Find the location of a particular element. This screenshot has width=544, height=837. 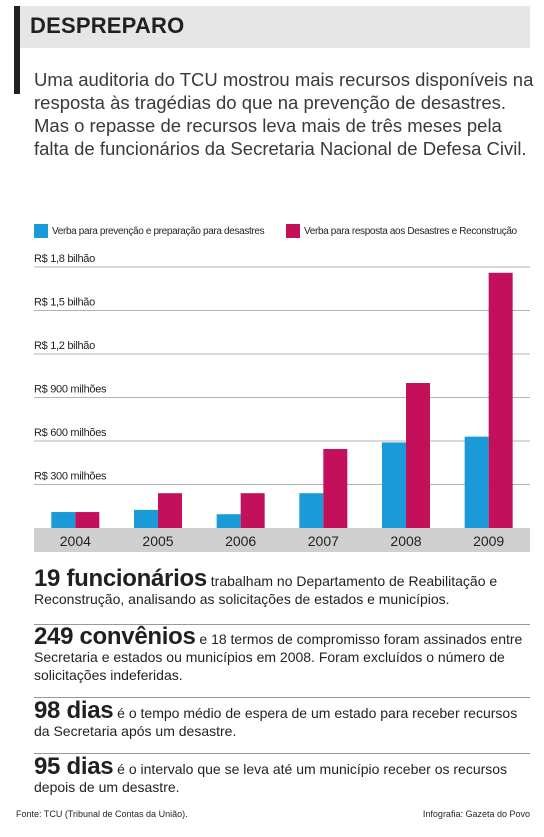

x-tick-label: 2009 is located at coordinates (488, 541).